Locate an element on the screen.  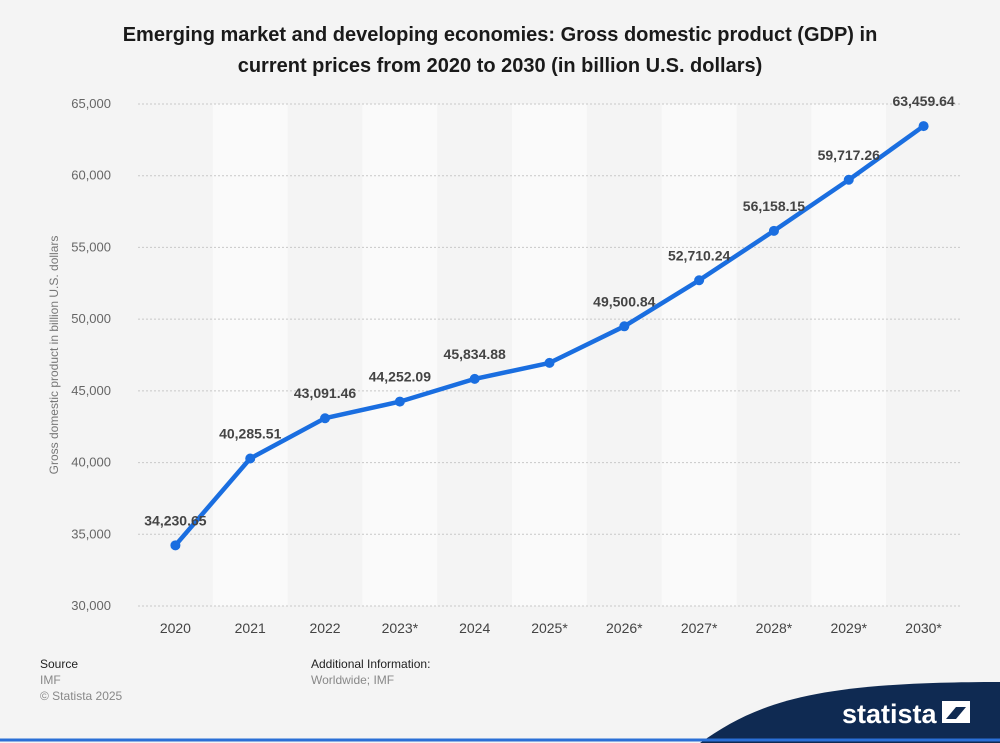
y-tick-label: 40,000 is located at coordinates (91, 462).